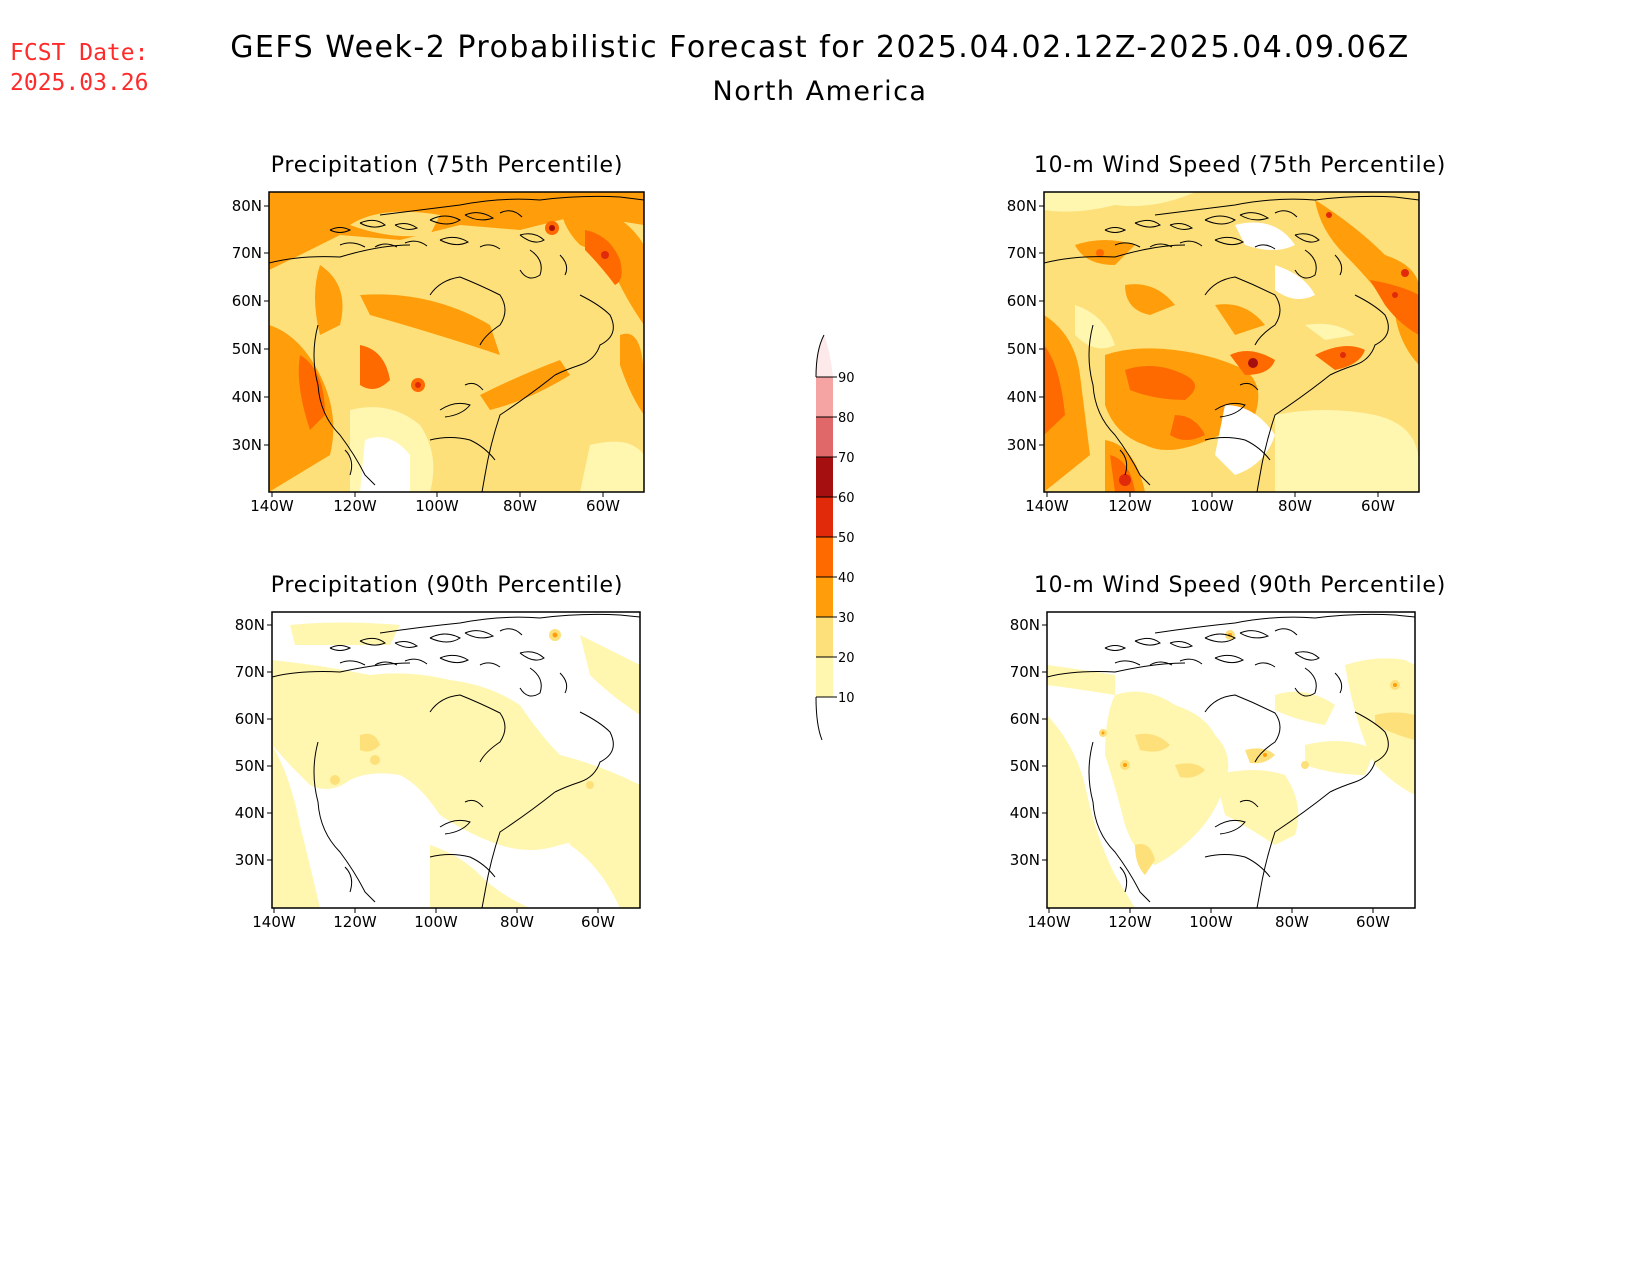 This screenshot has height=1275, width=1650. I want to click on forecast-date-label: FCST Date:, so click(79, 53).